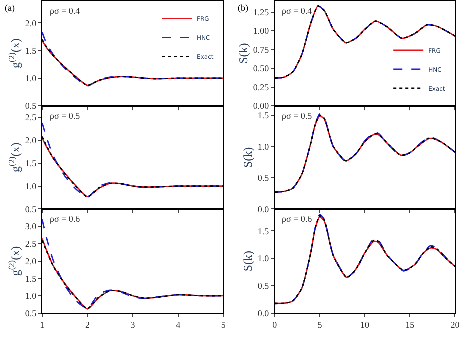 The image size is (474, 337). Describe the element at coordinates (411, 325) in the screenshot. I see `x-tick-label: 15` at that location.